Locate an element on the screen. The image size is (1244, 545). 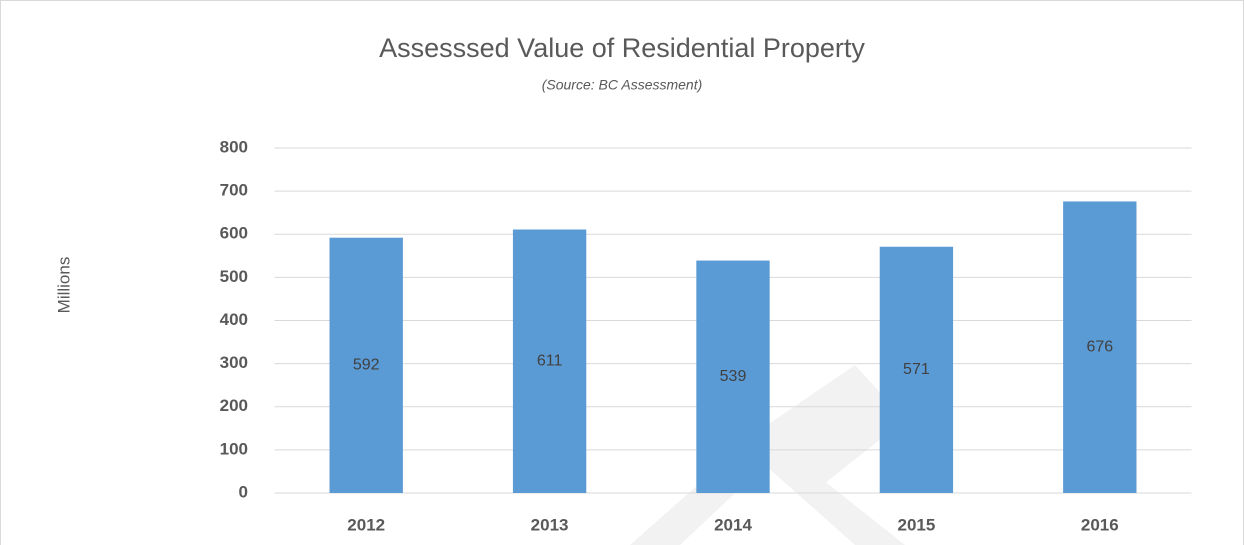
chart-subtitle: (Source: BC Assessment) is located at coordinates (622, 85).